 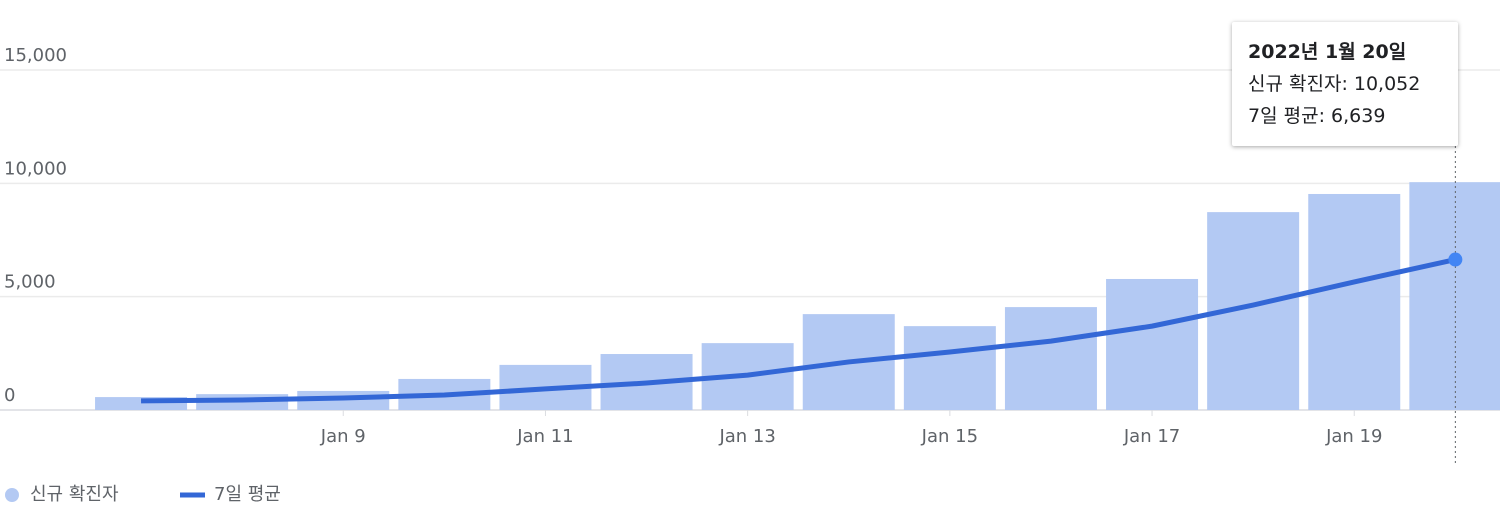 What do you see at coordinates (949, 436) in the screenshot?
I see `x-tick-label: Jan 15` at bounding box center [949, 436].